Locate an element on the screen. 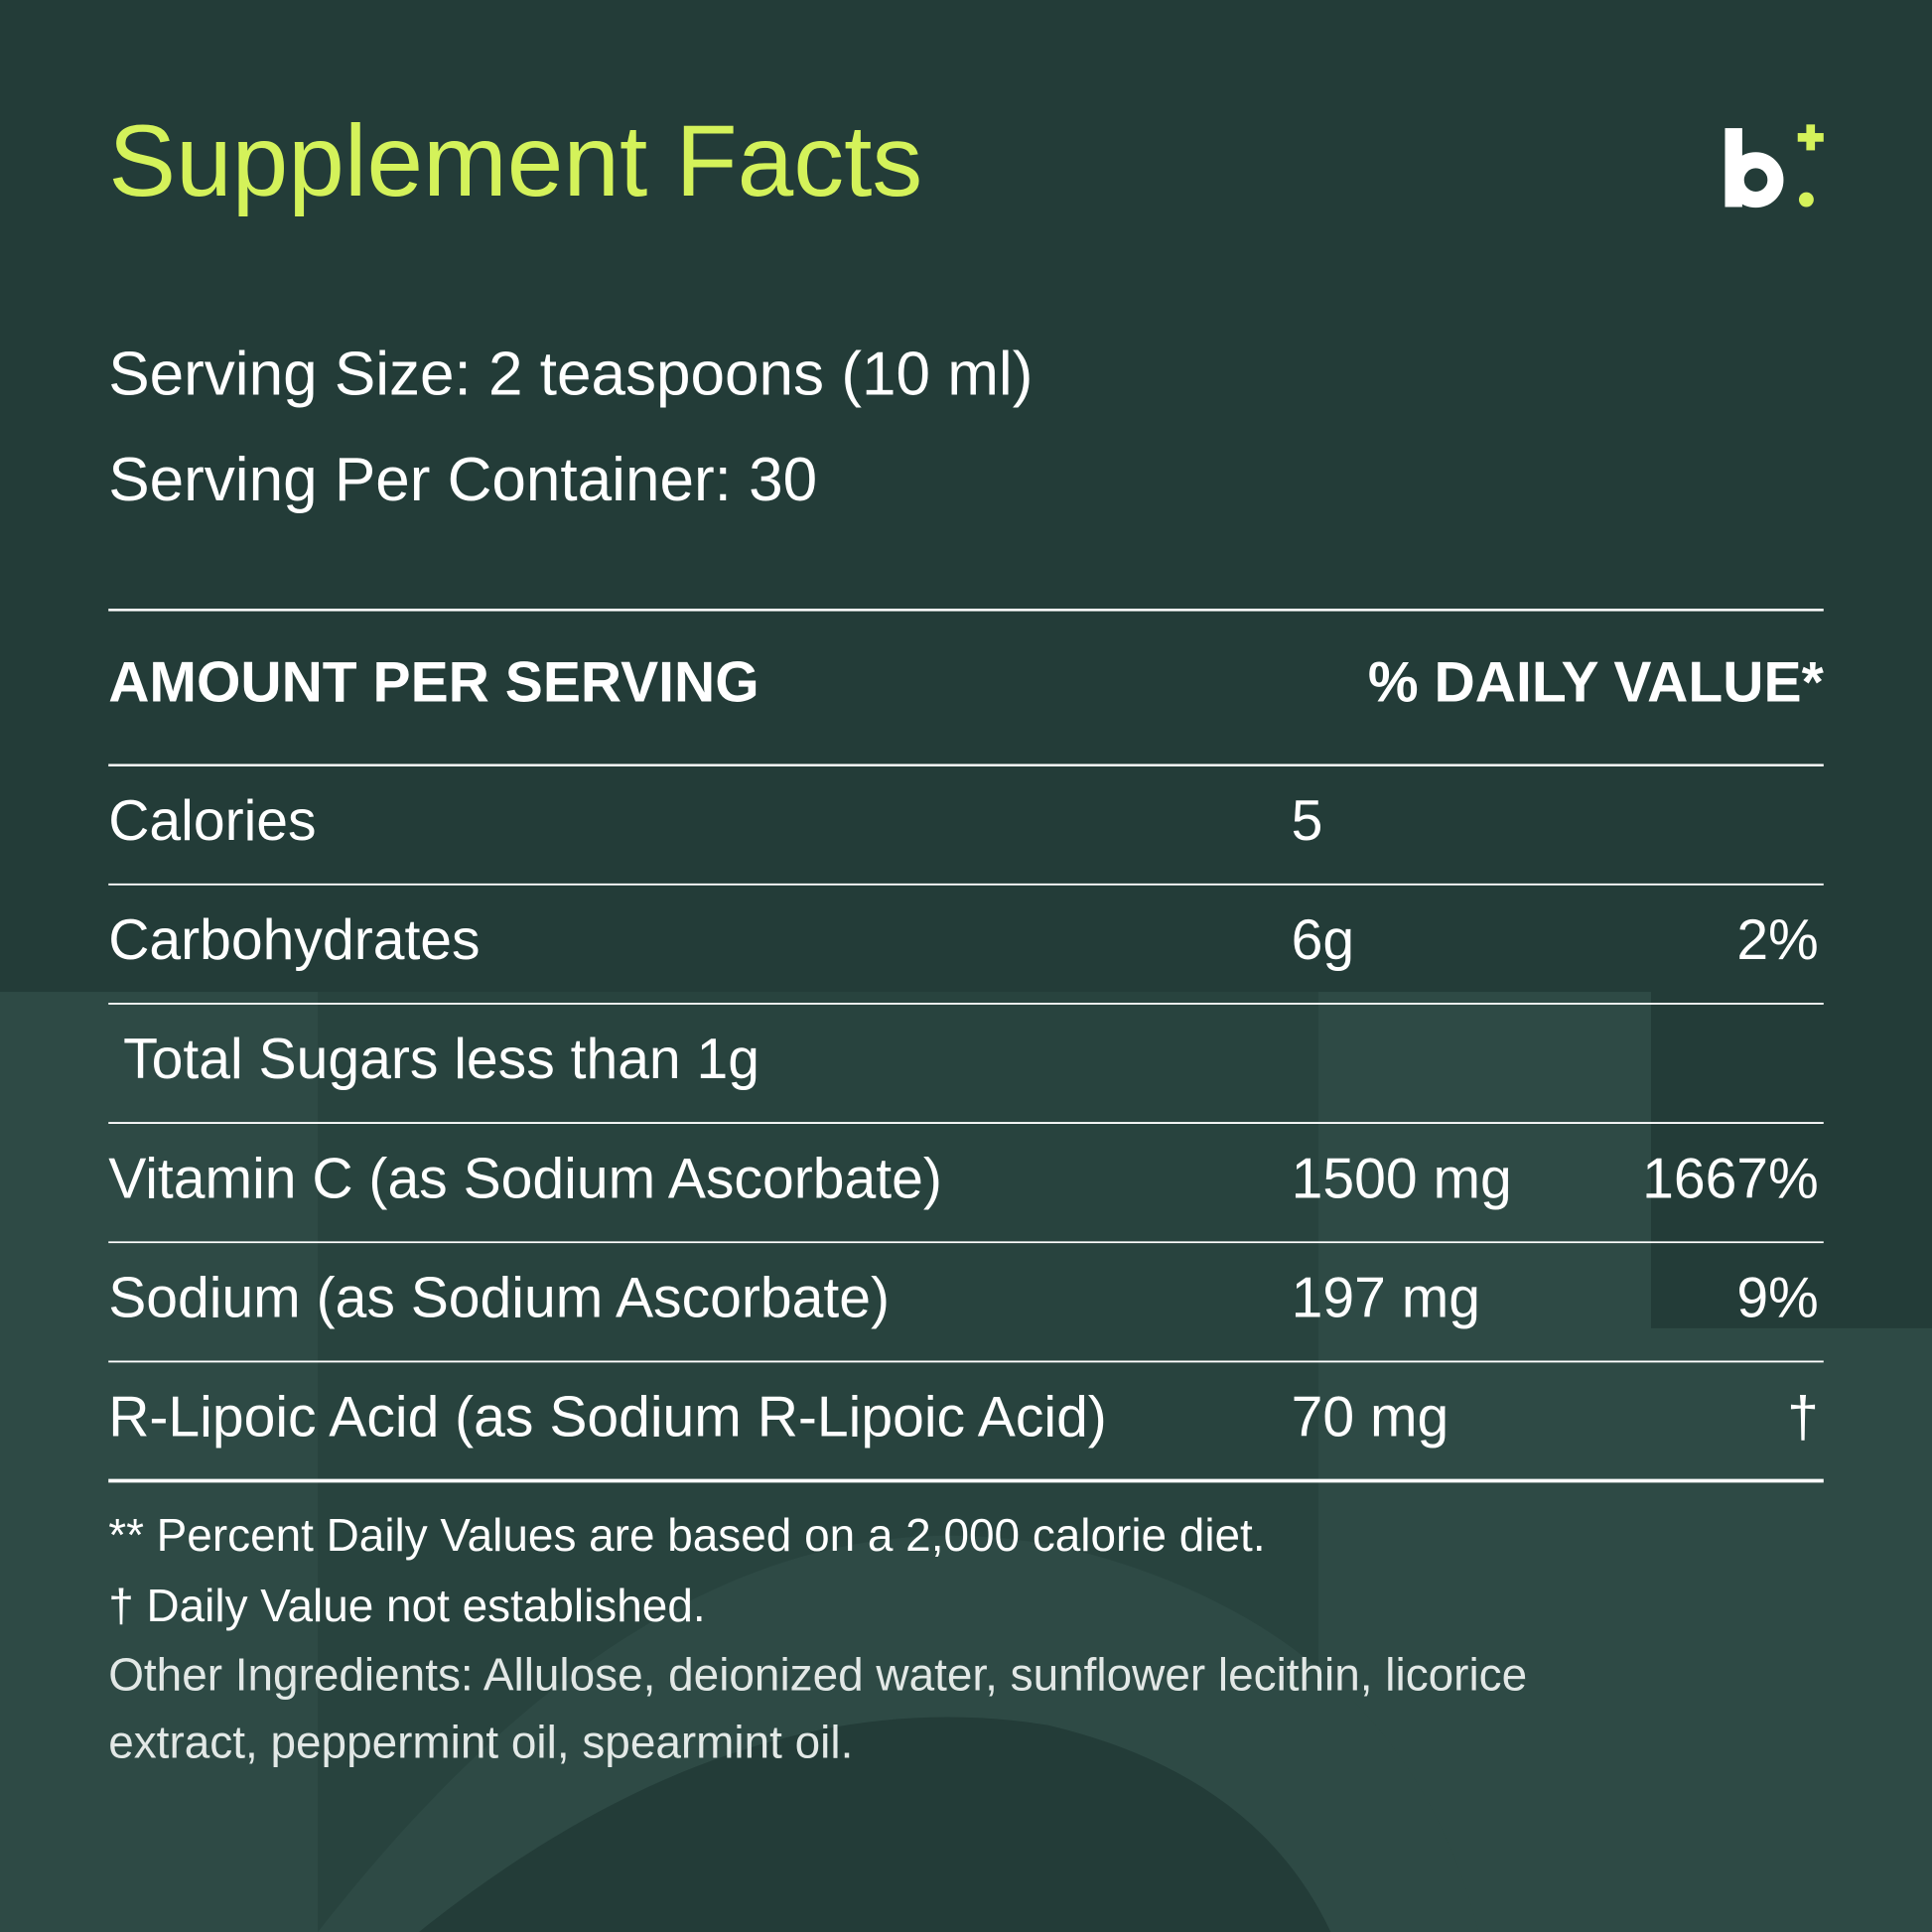 The width and height of the screenshot is (1932, 1932). serving-size: Serving Size: 2 teaspoons (10 ml) is located at coordinates (570, 374).